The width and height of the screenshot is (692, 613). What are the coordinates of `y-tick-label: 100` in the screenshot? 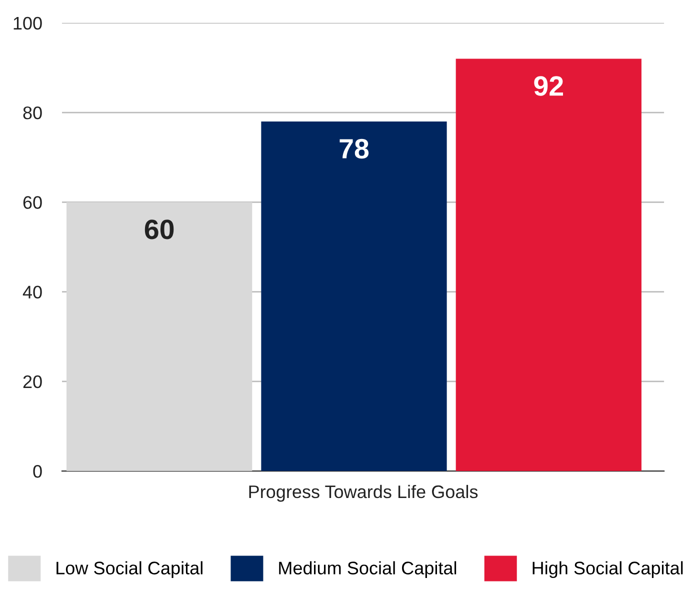 It's located at (28, 23).